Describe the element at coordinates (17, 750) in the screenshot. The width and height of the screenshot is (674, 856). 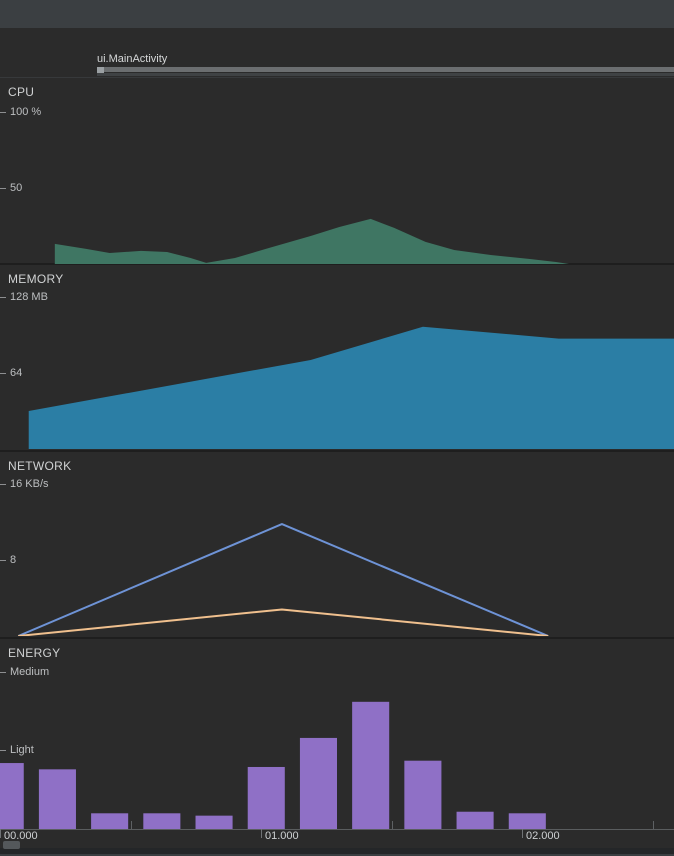
I see `energy-tick-light: Light` at that location.